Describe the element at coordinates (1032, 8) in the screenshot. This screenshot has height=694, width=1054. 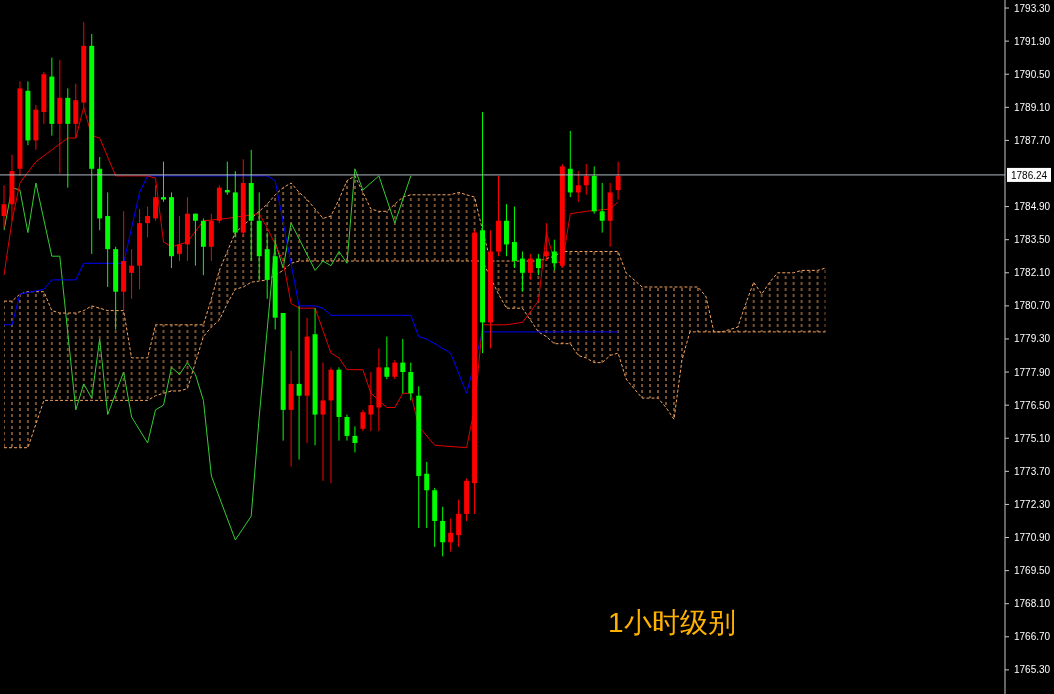
I see `y-tick-label: 1793.30` at that location.